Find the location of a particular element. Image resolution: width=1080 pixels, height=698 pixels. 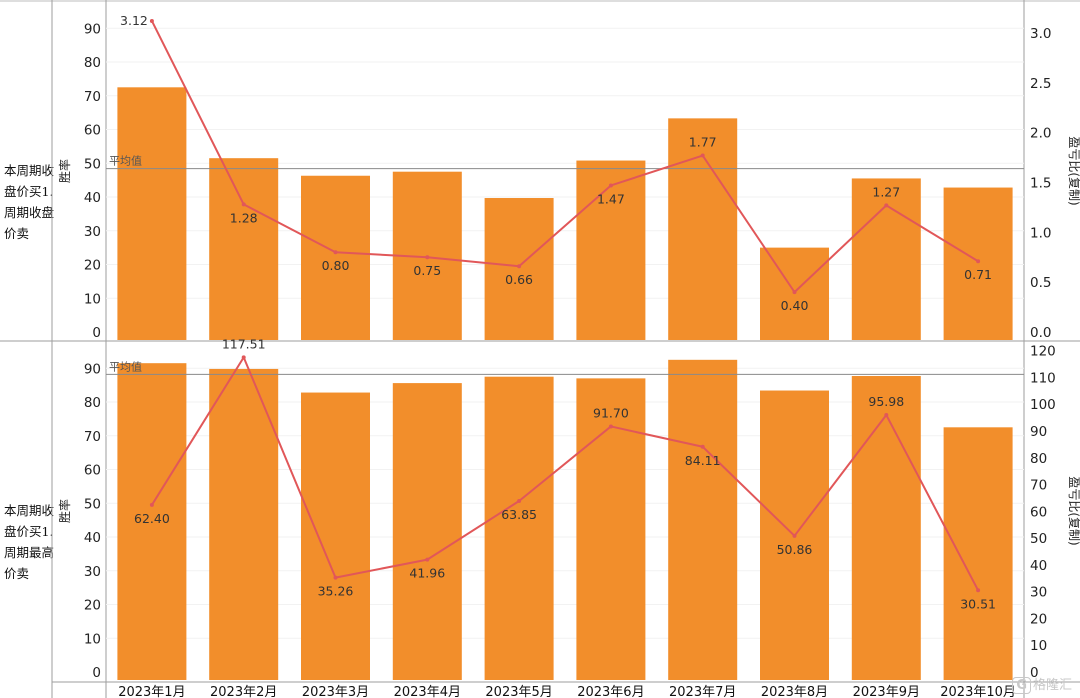

line-data-label: 84.11 is located at coordinates (703, 460).